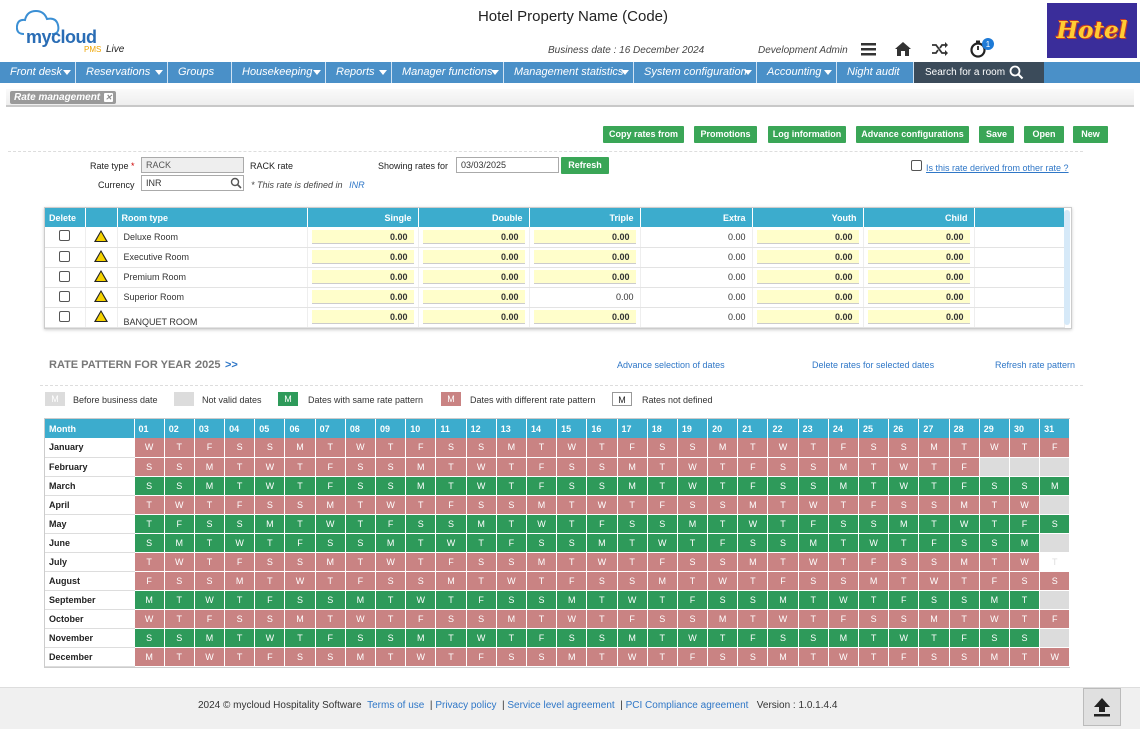  Describe the element at coordinates (473, 277) in the screenshot. I see `rate-double: 0.00` at that location.